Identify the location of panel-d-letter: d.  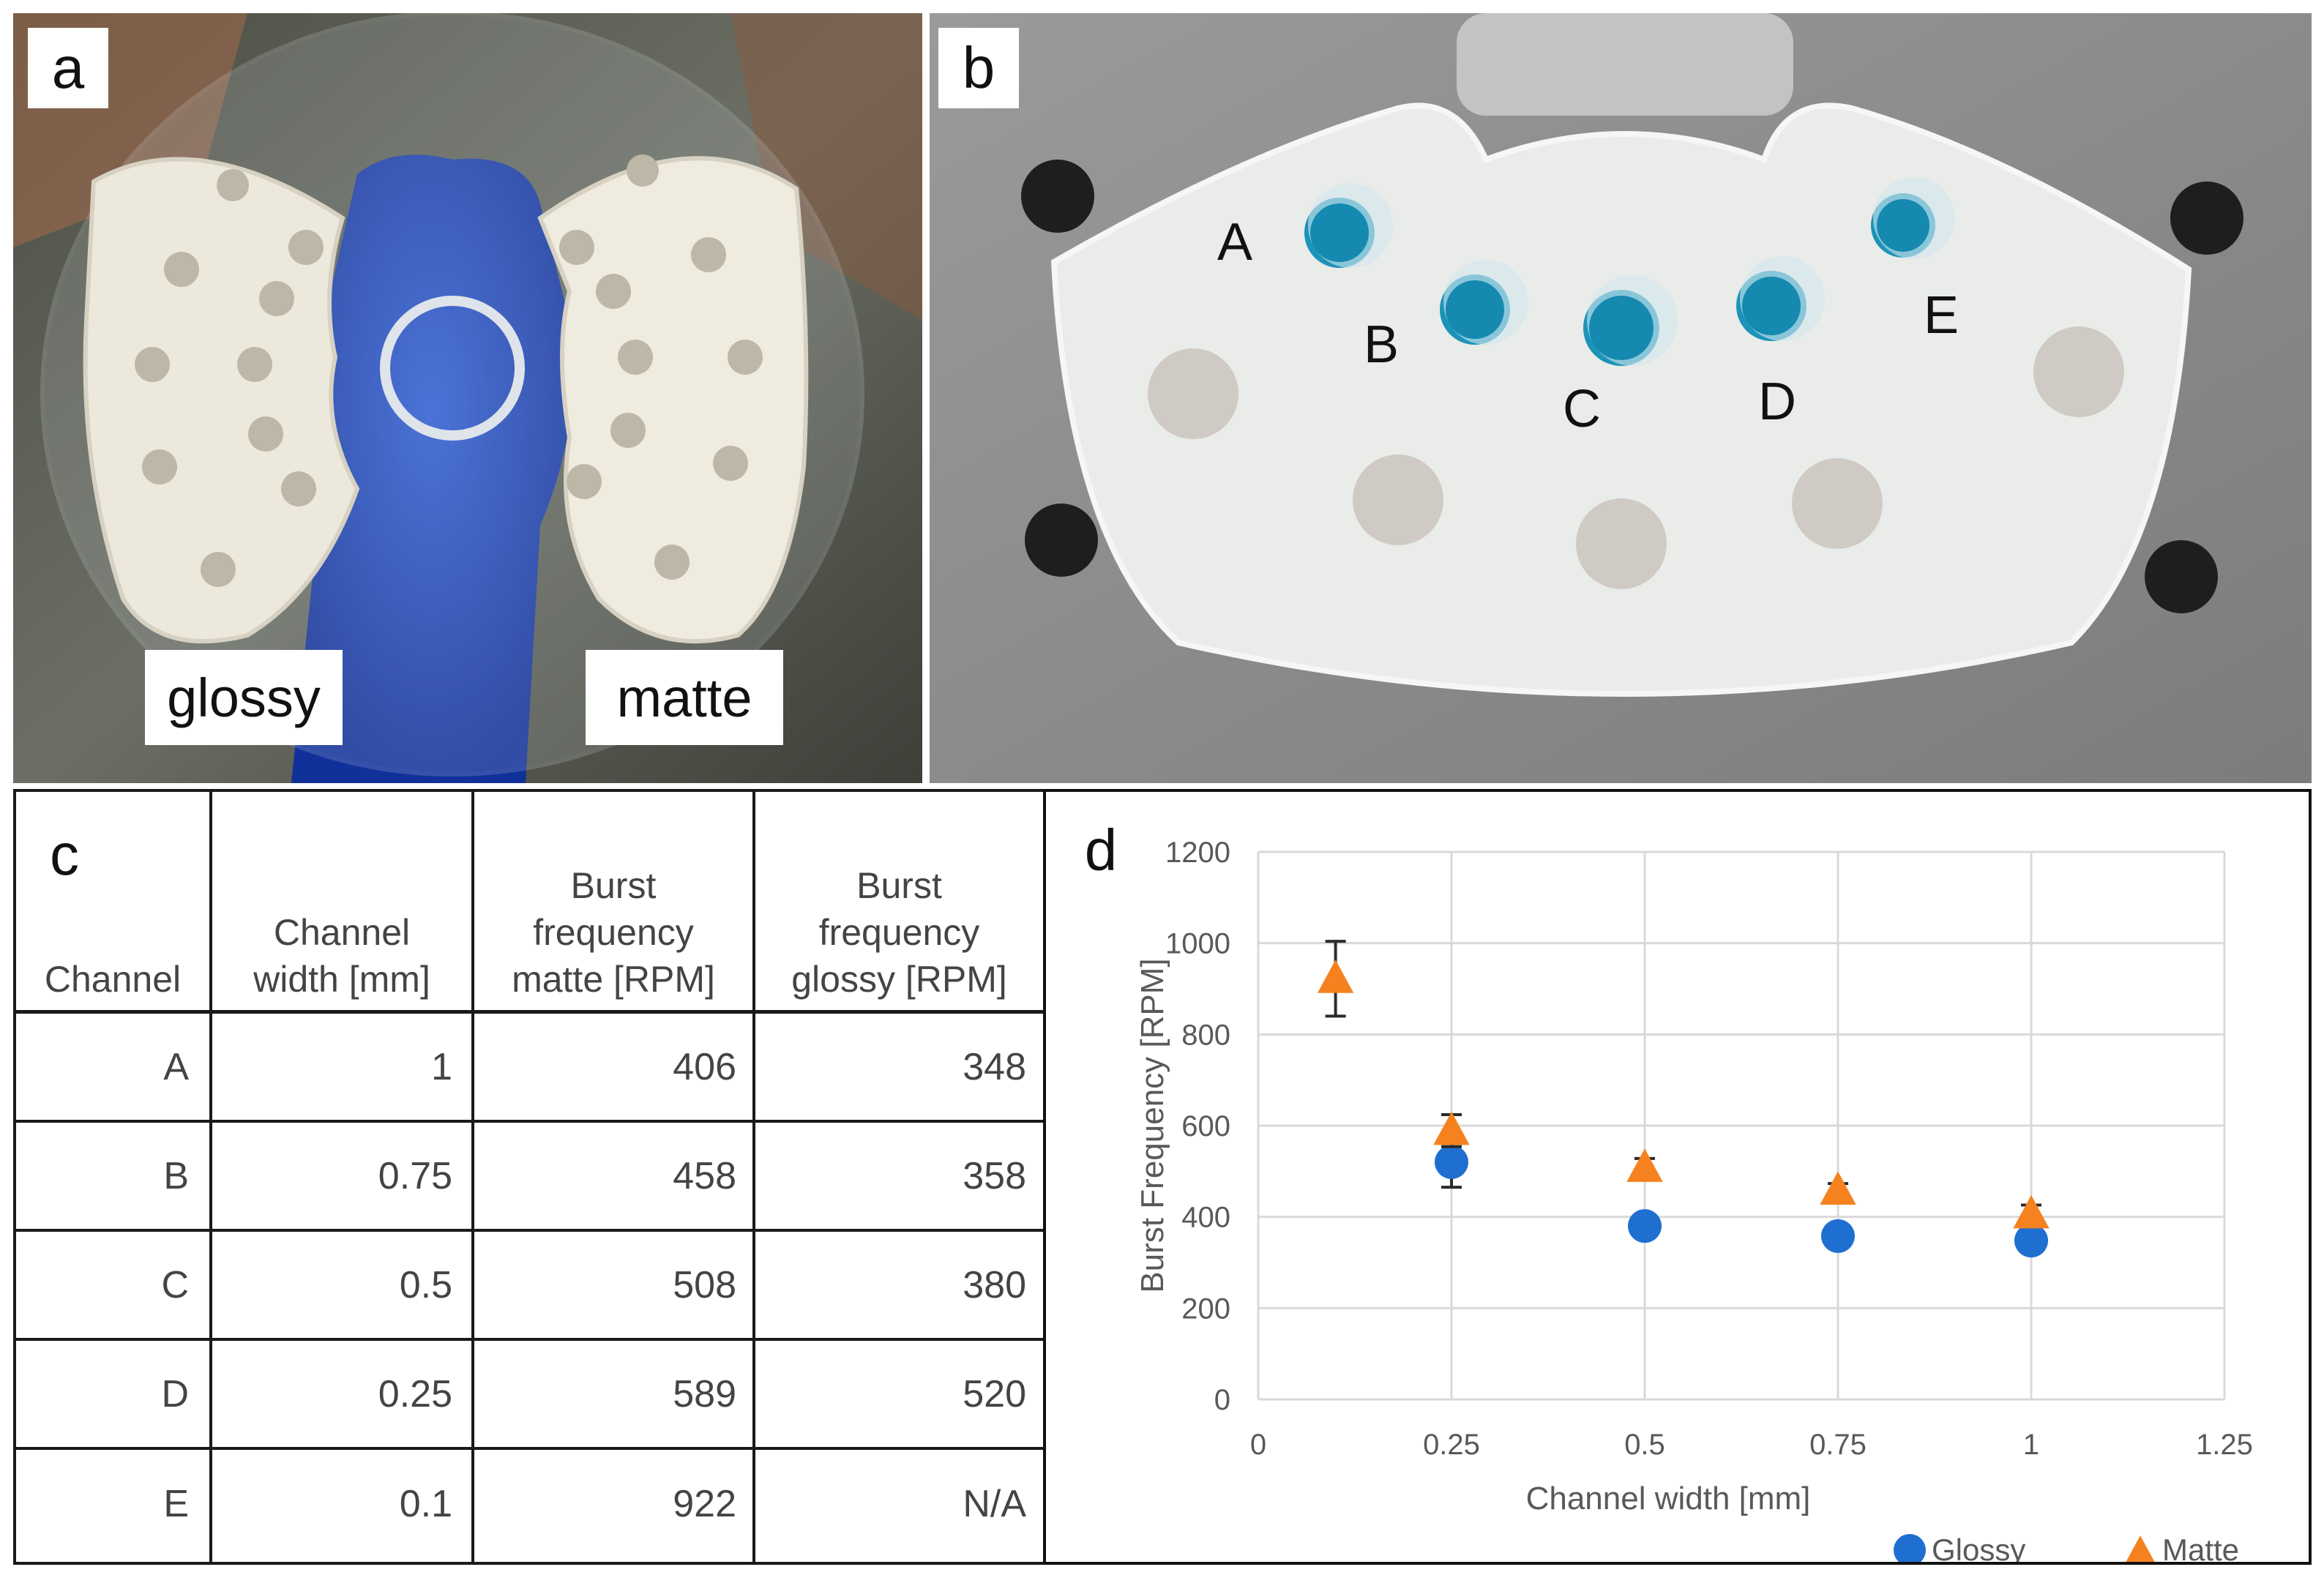
(1101, 850).